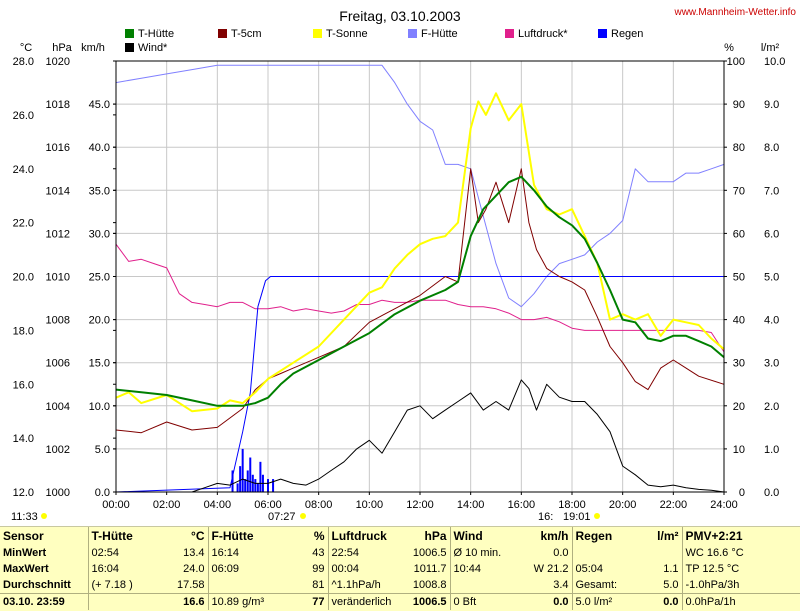 This screenshot has height=611, width=800. Describe the element at coordinates (58, 105) in the screenshot. I see `press-tick-label: 1018` at that location.